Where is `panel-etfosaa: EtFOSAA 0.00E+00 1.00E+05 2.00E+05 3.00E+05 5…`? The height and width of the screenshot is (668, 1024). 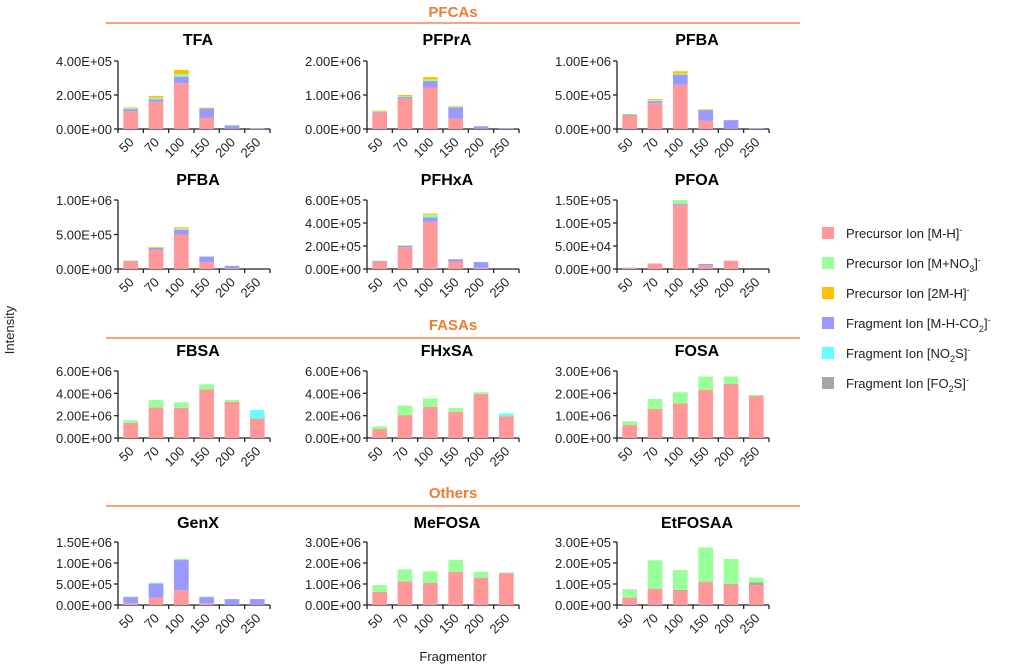
panel-etfosaa: EtFOSAA 0.00E+00 1.00E+05 2.00E+05 3.00E+05 5… is located at coordinates (662, 576).